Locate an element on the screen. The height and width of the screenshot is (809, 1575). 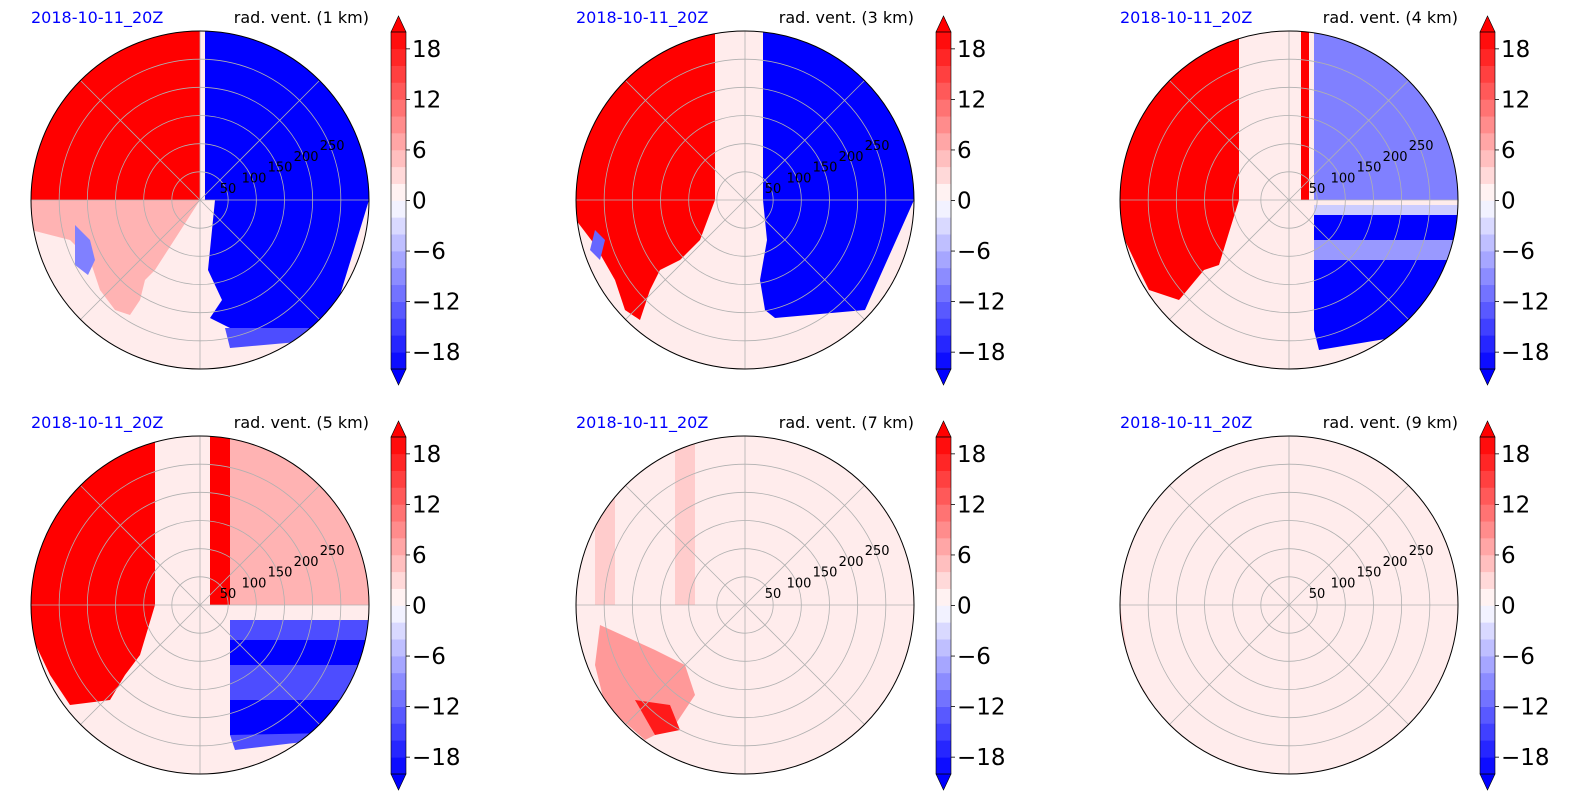
radial-tick-label: 250 is located at coordinates (877, 551).